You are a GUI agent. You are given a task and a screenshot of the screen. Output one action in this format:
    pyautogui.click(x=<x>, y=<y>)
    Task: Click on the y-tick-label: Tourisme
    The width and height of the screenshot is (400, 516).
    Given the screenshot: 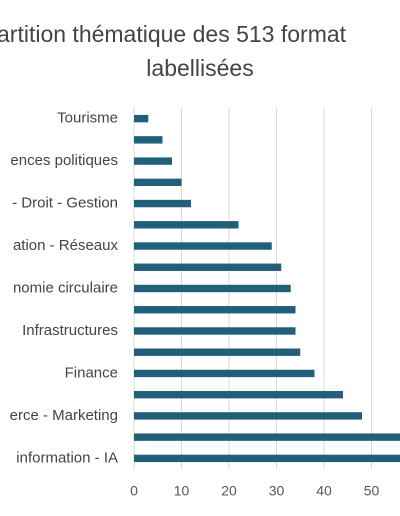 What is the action you would take?
    pyautogui.click(x=87, y=118)
    